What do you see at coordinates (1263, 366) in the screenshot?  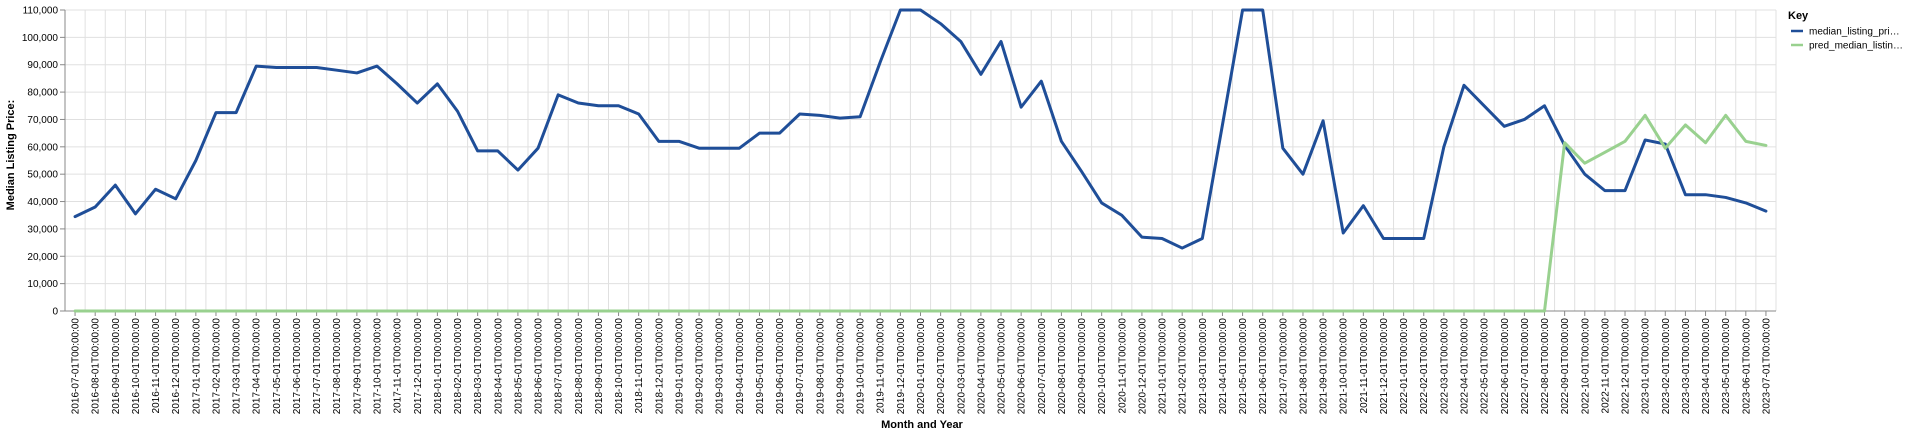 I see `x-tick-label: 2021-06-01T00:00:00` at bounding box center [1263, 366].